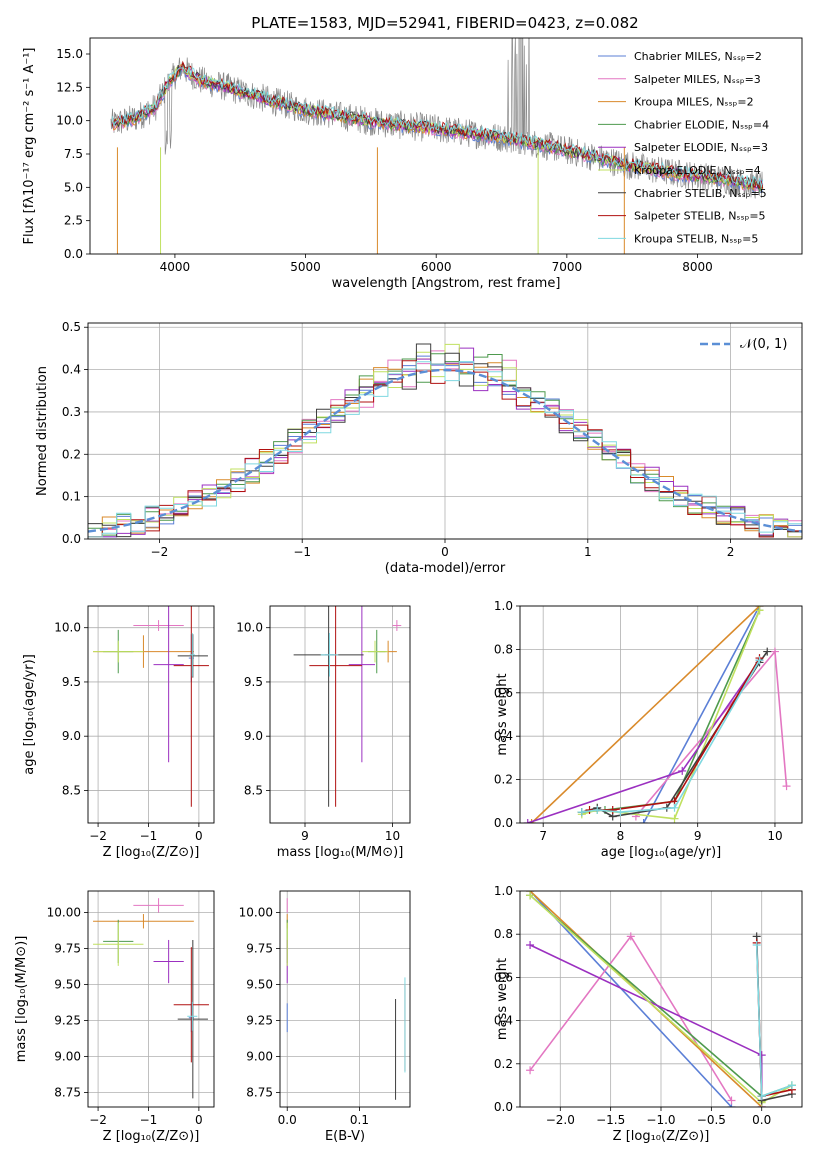  I want to click on x-tick-label: −0.5, so click(711, 1120).